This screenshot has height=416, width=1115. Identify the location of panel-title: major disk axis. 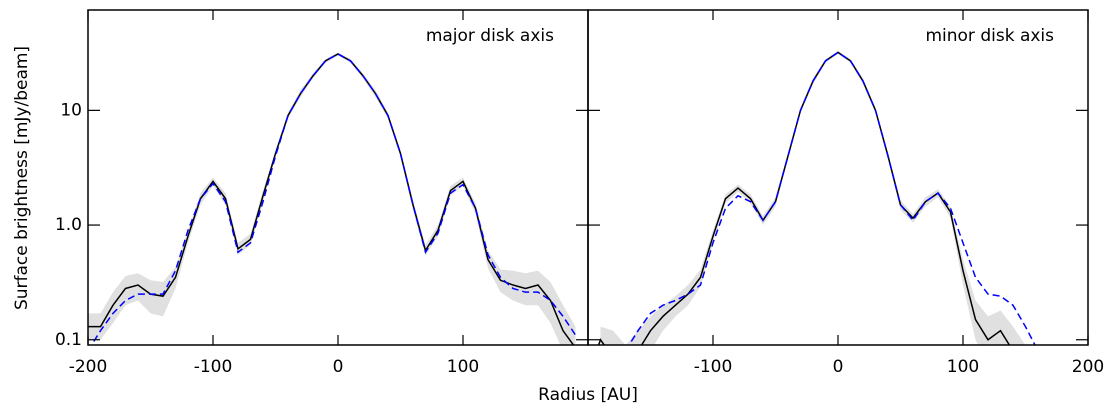
(490, 36).